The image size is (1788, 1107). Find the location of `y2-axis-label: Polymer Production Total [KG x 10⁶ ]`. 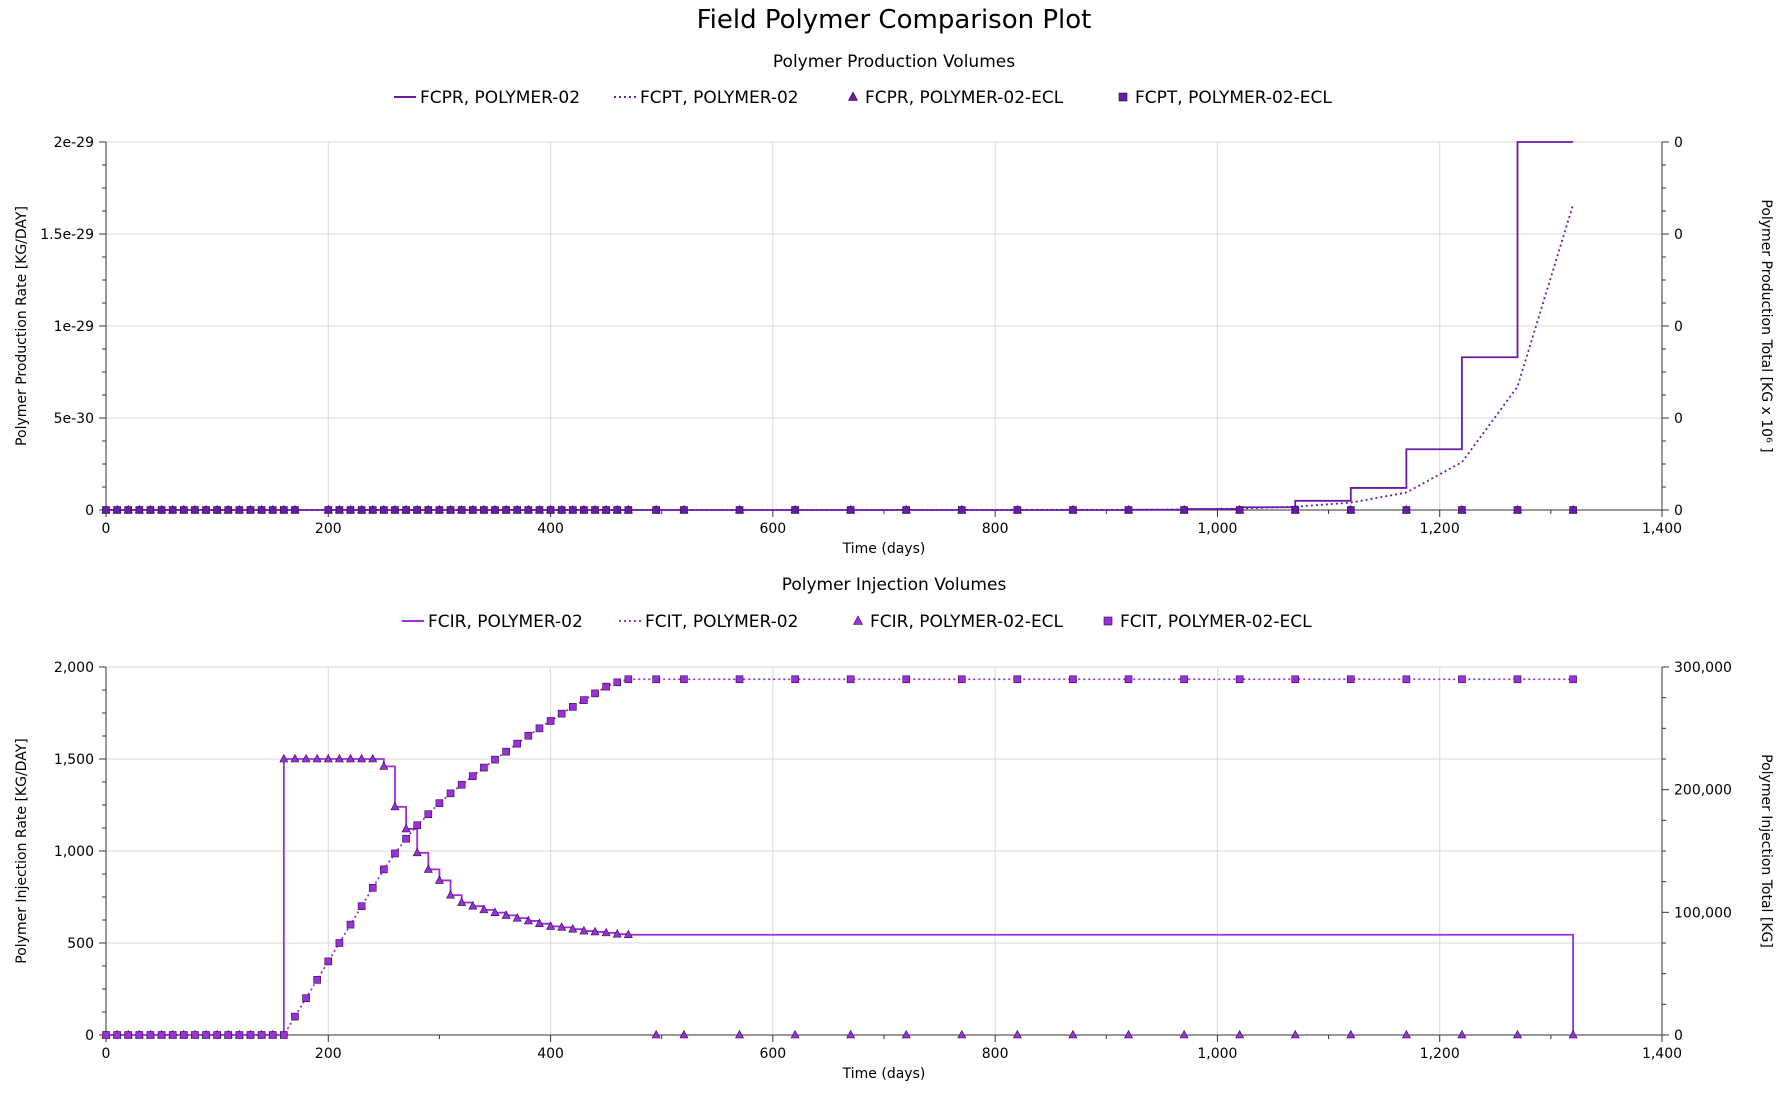

y2-axis-label: Polymer Production Total [KG x 10⁶ ] is located at coordinates (1766, 325).